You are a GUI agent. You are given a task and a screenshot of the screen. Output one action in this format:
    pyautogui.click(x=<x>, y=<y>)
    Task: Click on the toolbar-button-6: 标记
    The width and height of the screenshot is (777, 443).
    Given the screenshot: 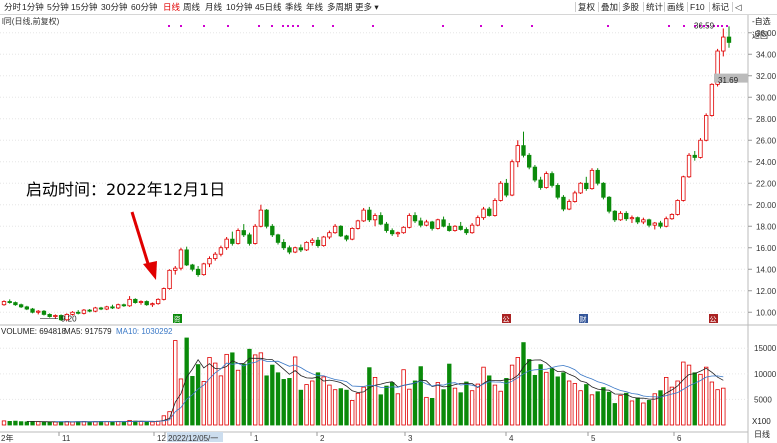 What is the action you would take?
    pyautogui.click(x=721, y=7)
    